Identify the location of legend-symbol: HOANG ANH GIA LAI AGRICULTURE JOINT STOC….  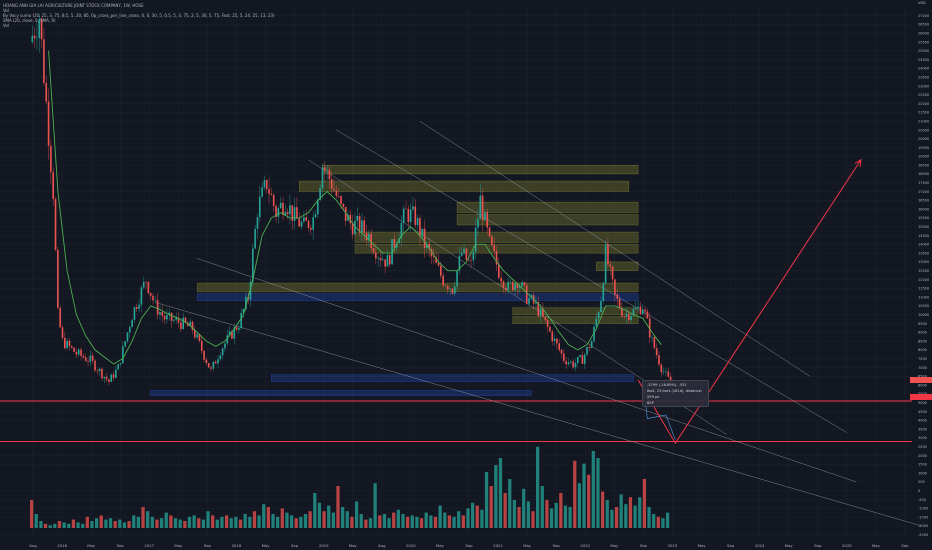
(73, 5).